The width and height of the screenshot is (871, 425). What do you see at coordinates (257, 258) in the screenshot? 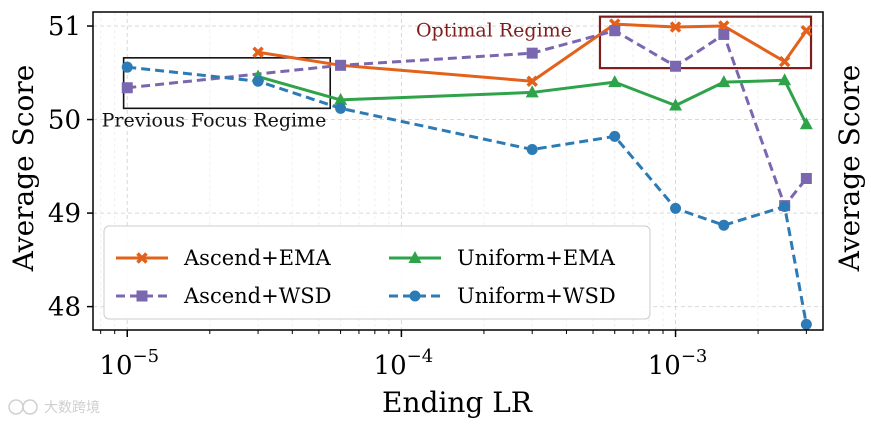
I see `legend-label: Ascend+EMA` at bounding box center [257, 258].